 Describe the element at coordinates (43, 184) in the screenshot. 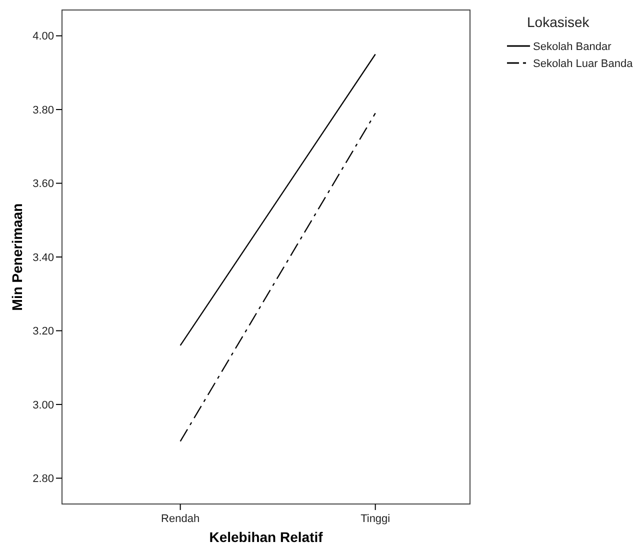

I see `y-tick-label: 3.60` at that location.